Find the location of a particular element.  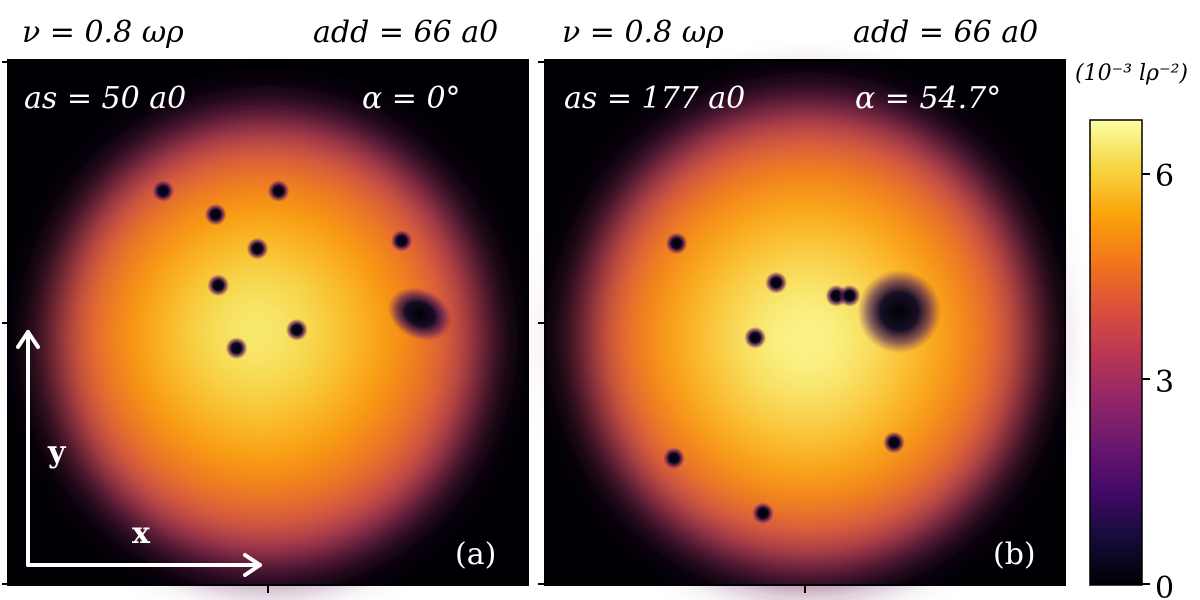

panel-a-alpha-label: α = 0° is located at coordinates (411, 98).